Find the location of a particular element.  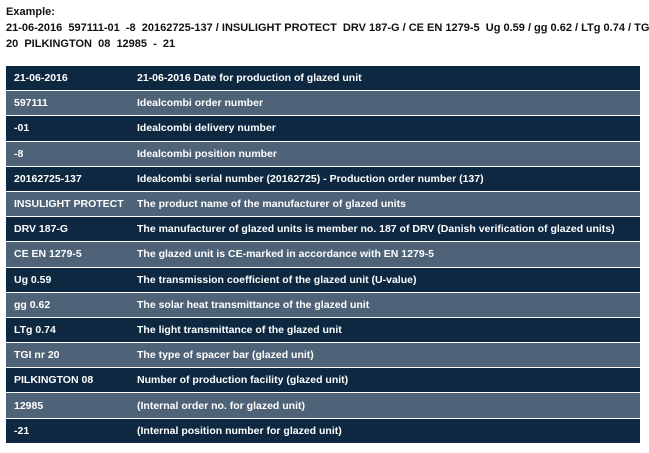

example-heading: Example: is located at coordinates (30, 12).